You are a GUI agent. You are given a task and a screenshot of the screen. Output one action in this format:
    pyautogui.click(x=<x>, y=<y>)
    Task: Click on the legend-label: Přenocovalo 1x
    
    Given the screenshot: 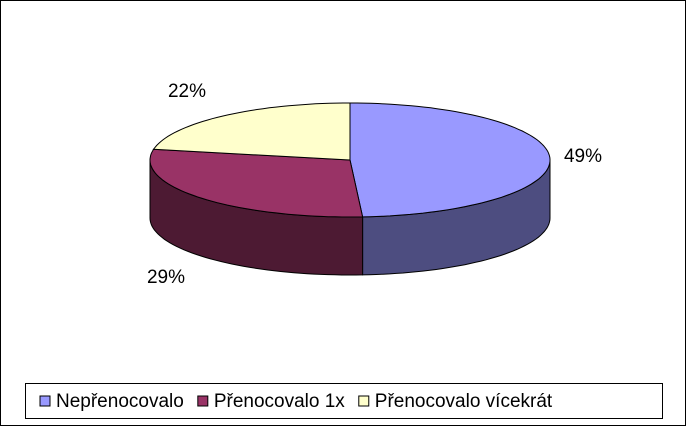 What is the action you would take?
    pyautogui.click(x=279, y=401)
    